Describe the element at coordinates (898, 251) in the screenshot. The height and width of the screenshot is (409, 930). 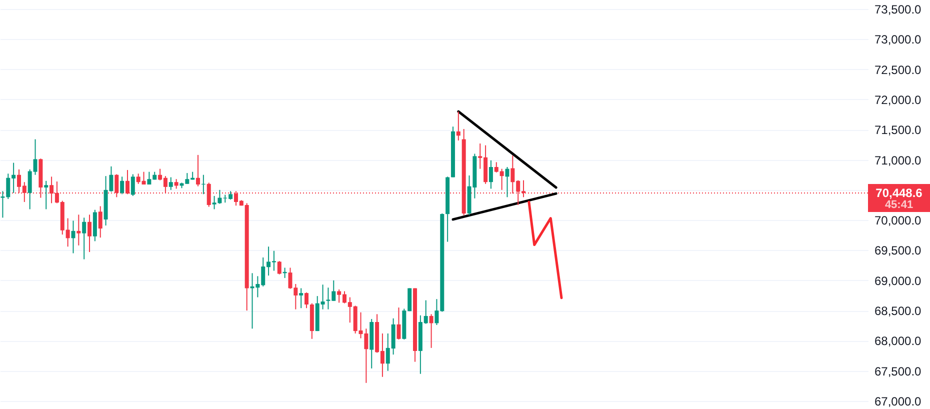
I see `y-tick-label: 69,500.0` at that location.